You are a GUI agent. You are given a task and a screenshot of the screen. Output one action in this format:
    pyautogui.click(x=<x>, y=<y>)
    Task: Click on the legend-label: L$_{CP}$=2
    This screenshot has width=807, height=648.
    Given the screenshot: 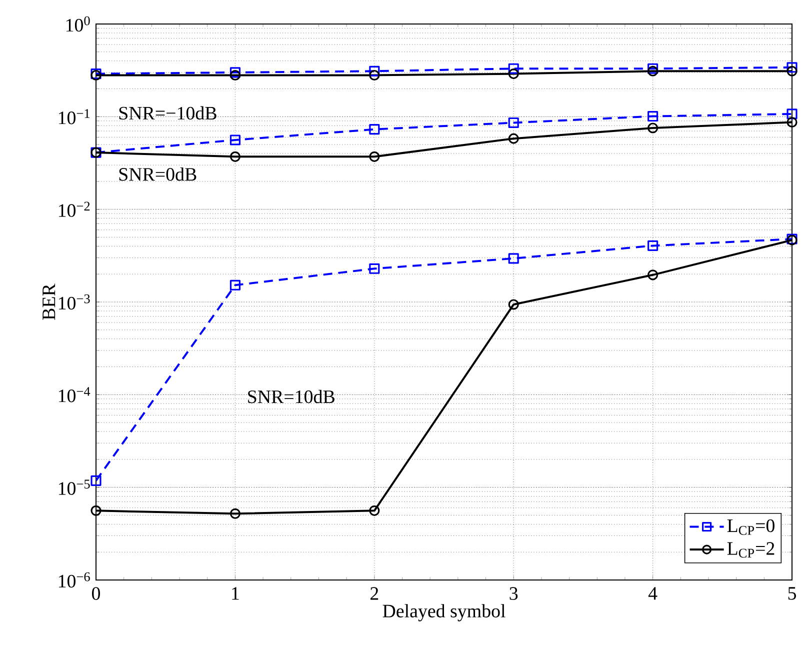 What is the action you would take?
    pyautogui.click(x=750, y=550)
    